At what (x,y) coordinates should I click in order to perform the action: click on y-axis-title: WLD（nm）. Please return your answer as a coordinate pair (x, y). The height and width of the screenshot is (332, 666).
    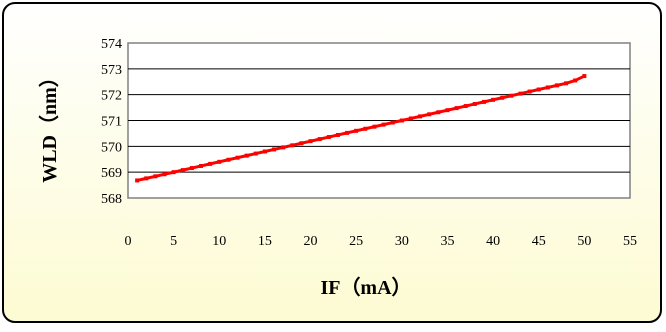
    Looking at the image, I should click on (49, 125).